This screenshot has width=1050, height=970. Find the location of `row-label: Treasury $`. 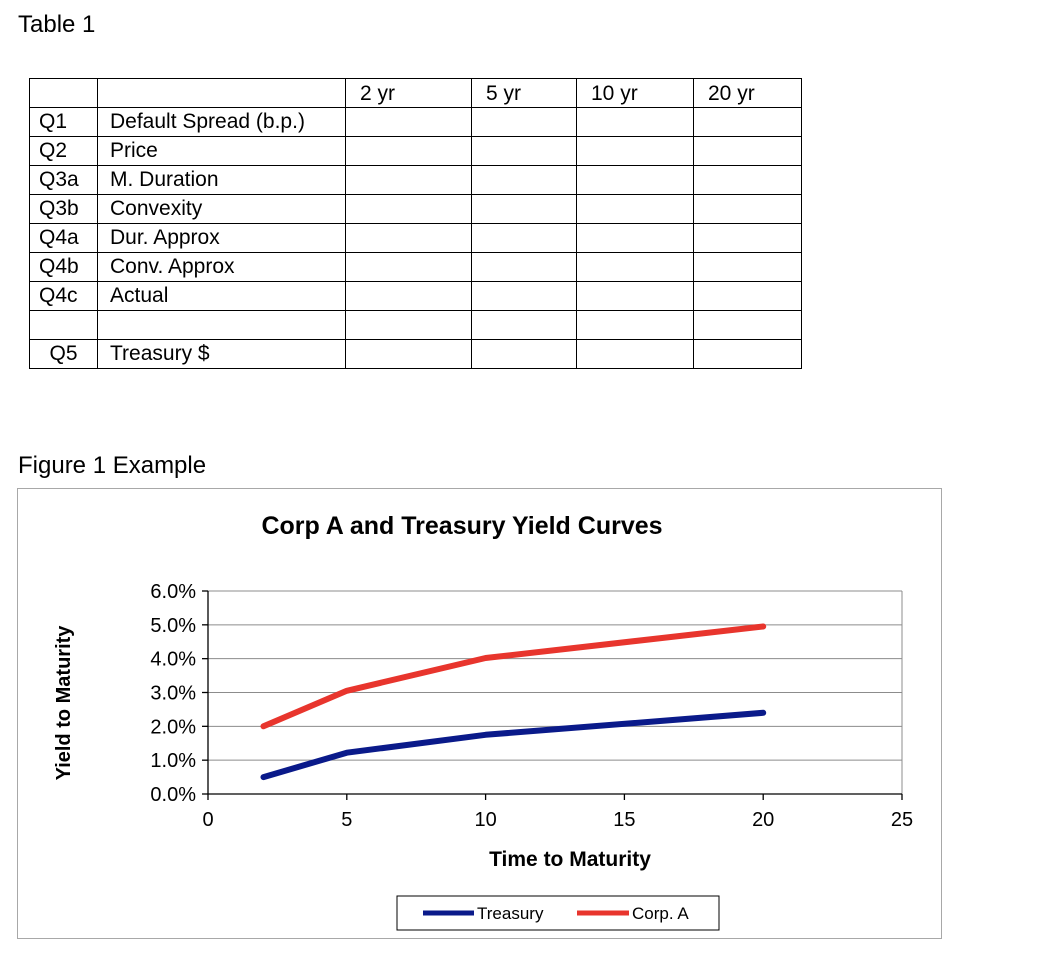

row-label: Treasury $ is located at coordinates (221, 354).